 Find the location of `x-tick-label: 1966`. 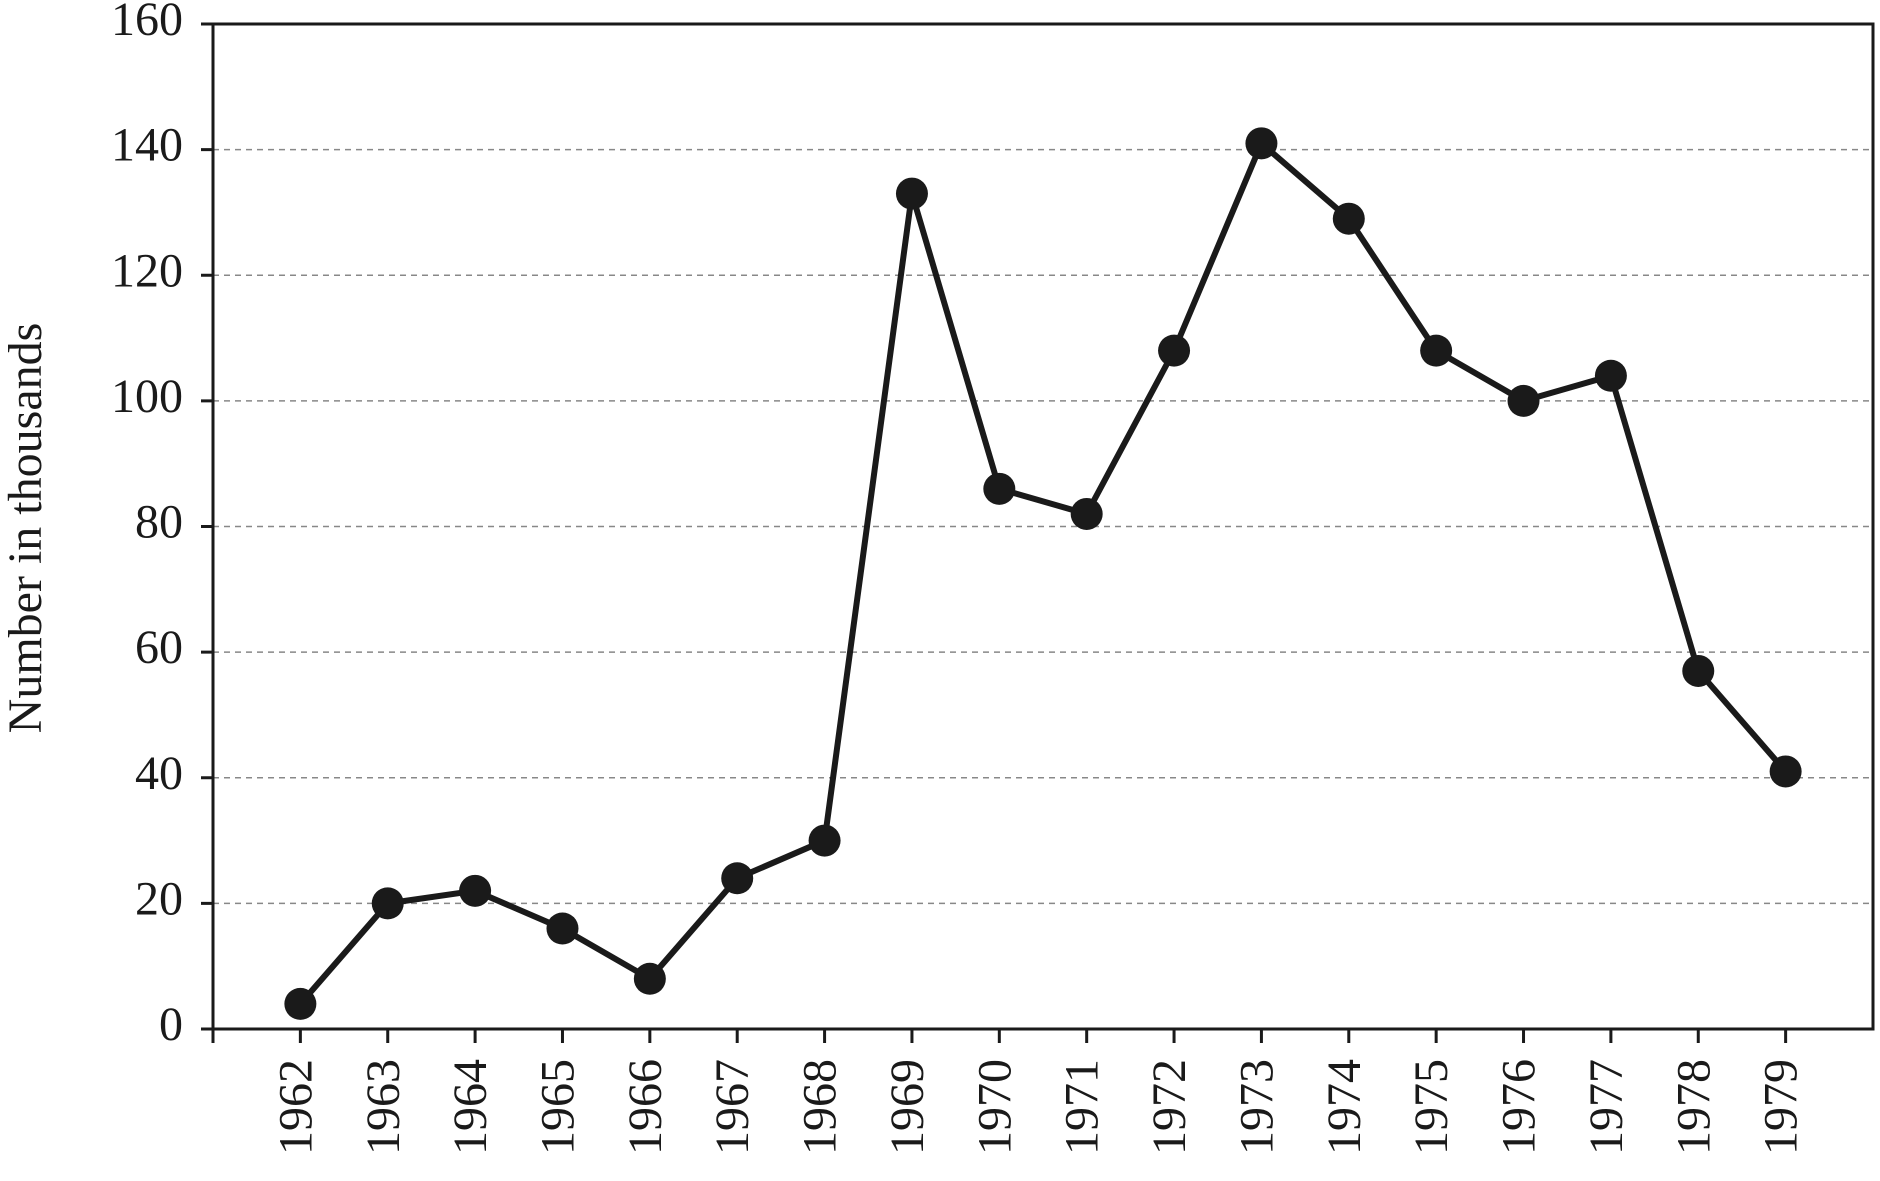

x-tick-label: 1966 is located at coordinates (645, 1107).